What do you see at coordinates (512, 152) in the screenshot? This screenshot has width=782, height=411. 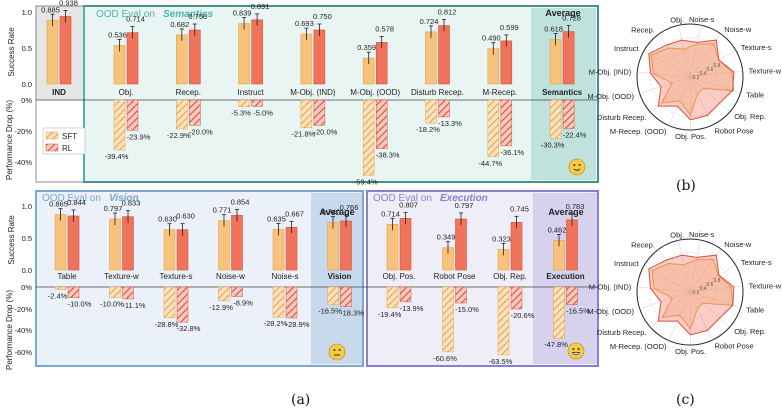 I see `drop-label-rl: -36.1%` at bounding box center [512, 152].